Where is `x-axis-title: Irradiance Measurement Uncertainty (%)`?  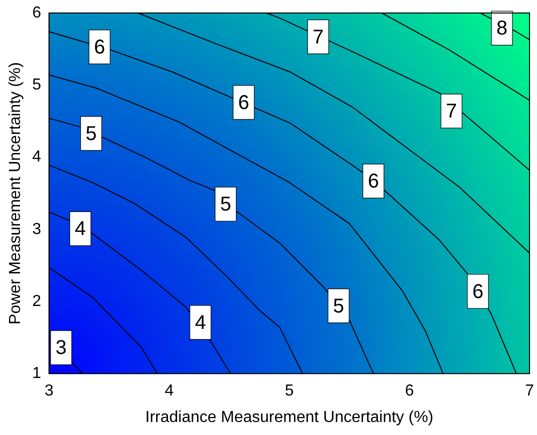 x-axis-title: Irradiance Measurement Uncertainty (%) is located at coordinates (289, 417).